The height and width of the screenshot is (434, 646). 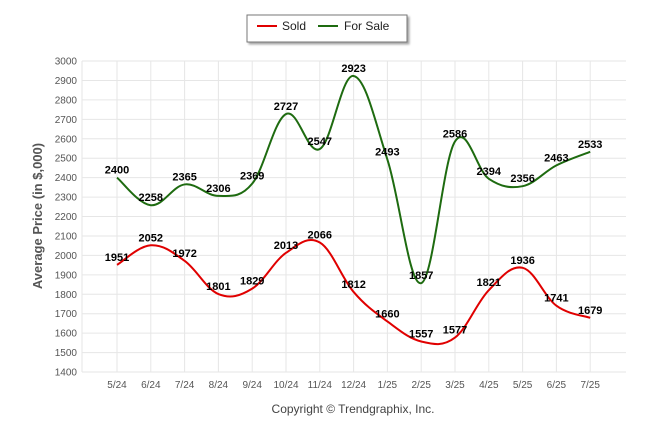 What do you see at coordinates (219, 385) in the screenshot?
I see `x-tick-label: 8/24` at bounding box center [219, 385].